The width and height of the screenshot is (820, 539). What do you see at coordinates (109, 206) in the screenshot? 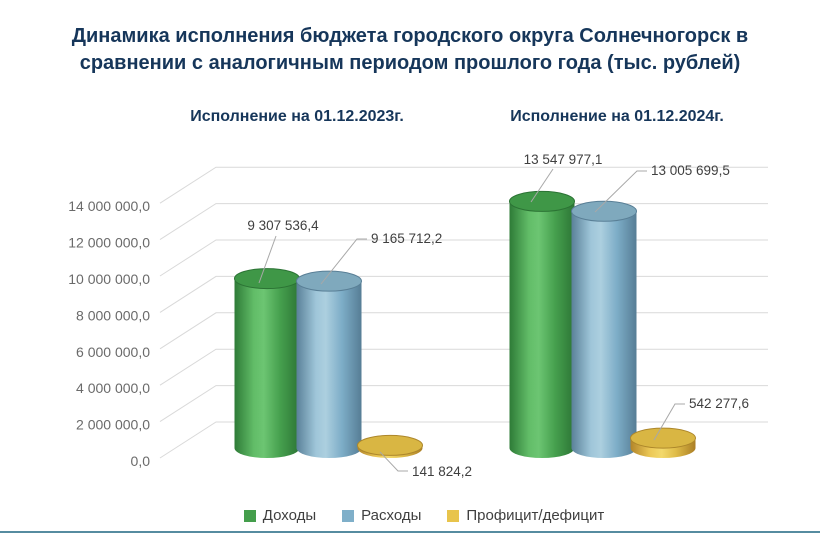
I see `y-axis-tick-label: 14 000 000,0` at bounding box center [109, 206].